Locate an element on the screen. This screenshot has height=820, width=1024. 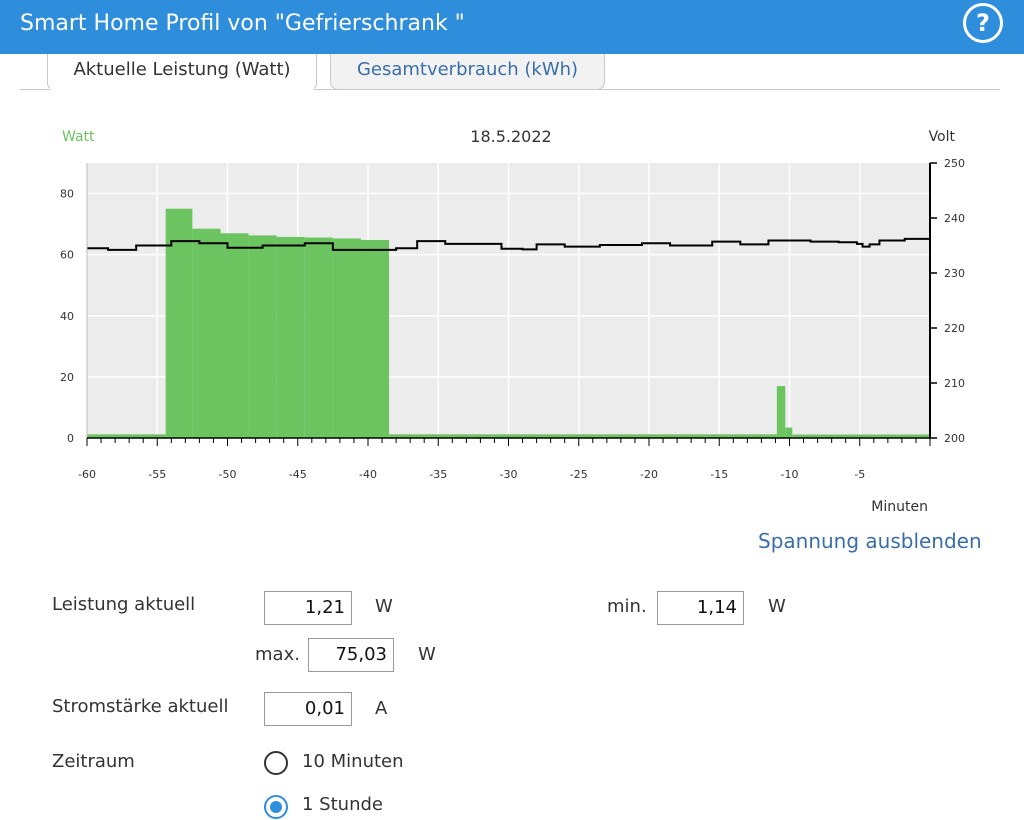
period-label: Zeitraum is located at coordinates (93, 761).